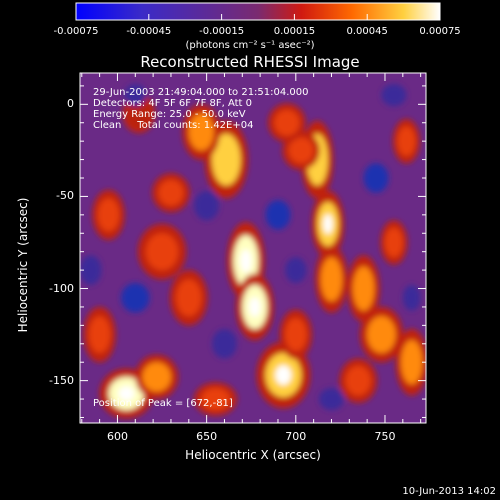 This screenshot has width=500, height=500. I want to click on colorbar-units-label: (photons cm⁻² s⁻¹ asec⁻²), so click(250, 45).